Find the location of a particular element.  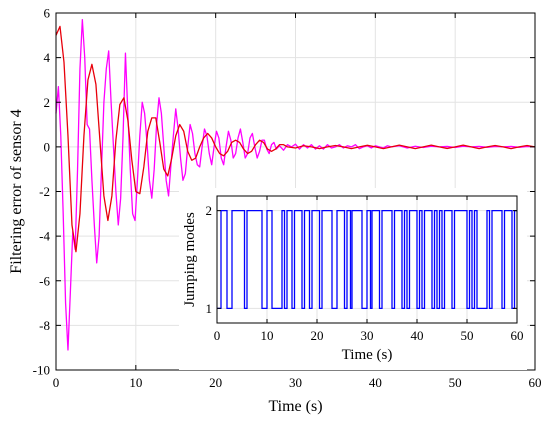

y-tick-label: -8 is located at coordinates (44, 325).